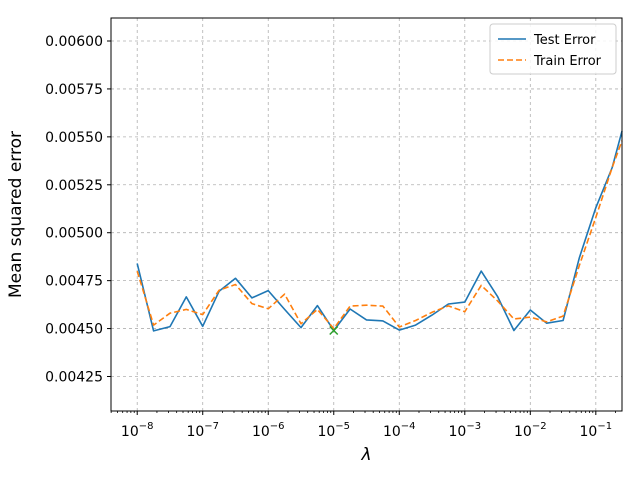 This screenshot has width=640, height=480. I want to click on min-marker-stroke, so click(334, 330).